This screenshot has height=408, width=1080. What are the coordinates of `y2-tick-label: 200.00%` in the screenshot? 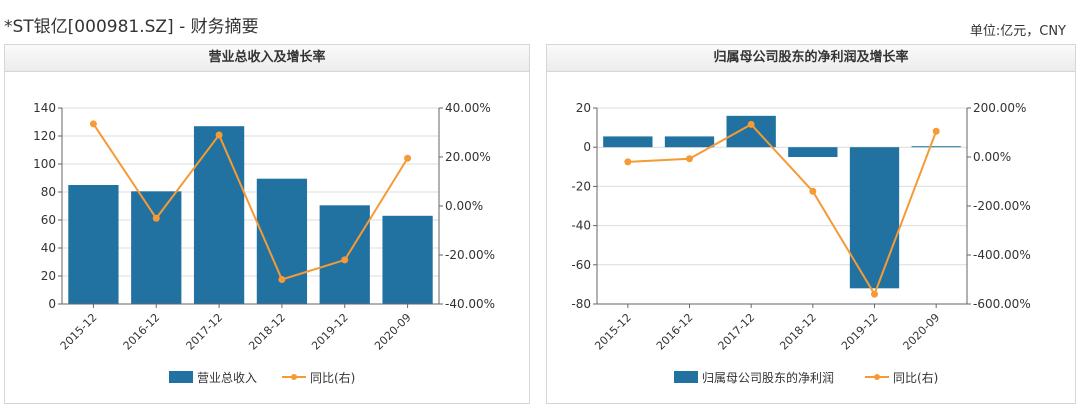 It's located at (999, 108).